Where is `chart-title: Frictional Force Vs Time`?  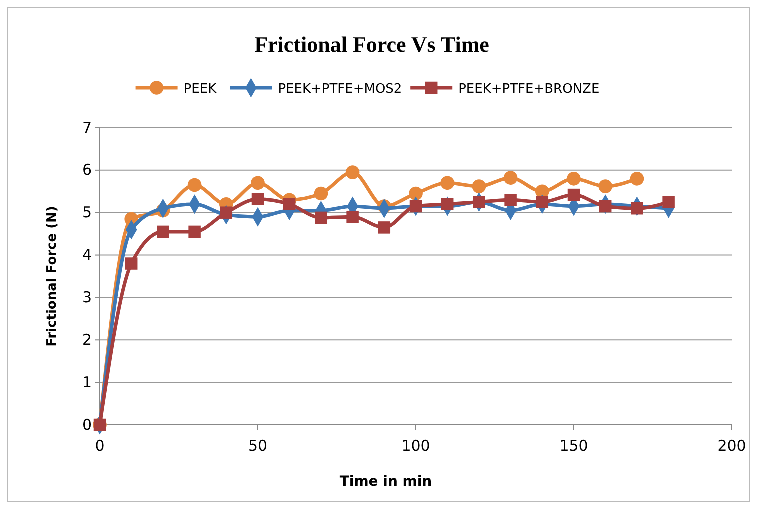
chart-title: Frictional Force Vs Time is located at coordinates (372, 44).